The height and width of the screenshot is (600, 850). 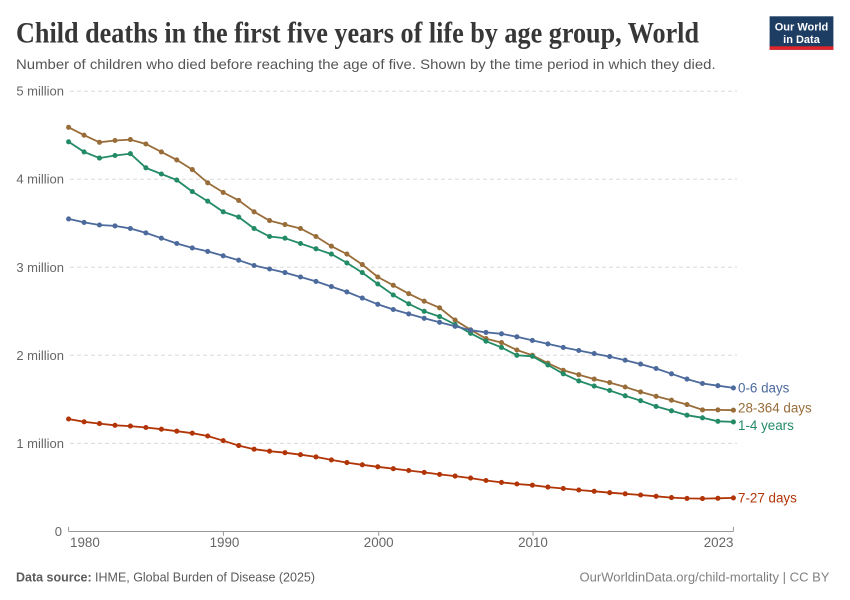 I want to click on svg-text: 1980, so click(x=85, y=542).